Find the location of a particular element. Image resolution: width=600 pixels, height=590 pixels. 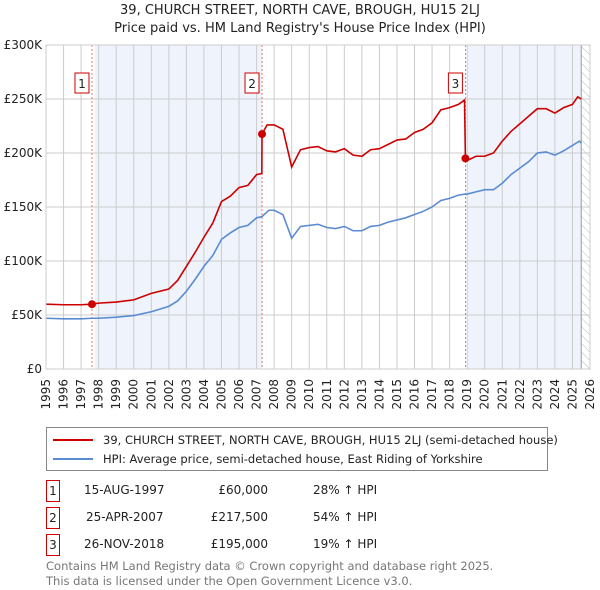

sale-row: 3 26-NOV-2018 £195,000 19% ↑ HPI is located at coordinates (296, 545).